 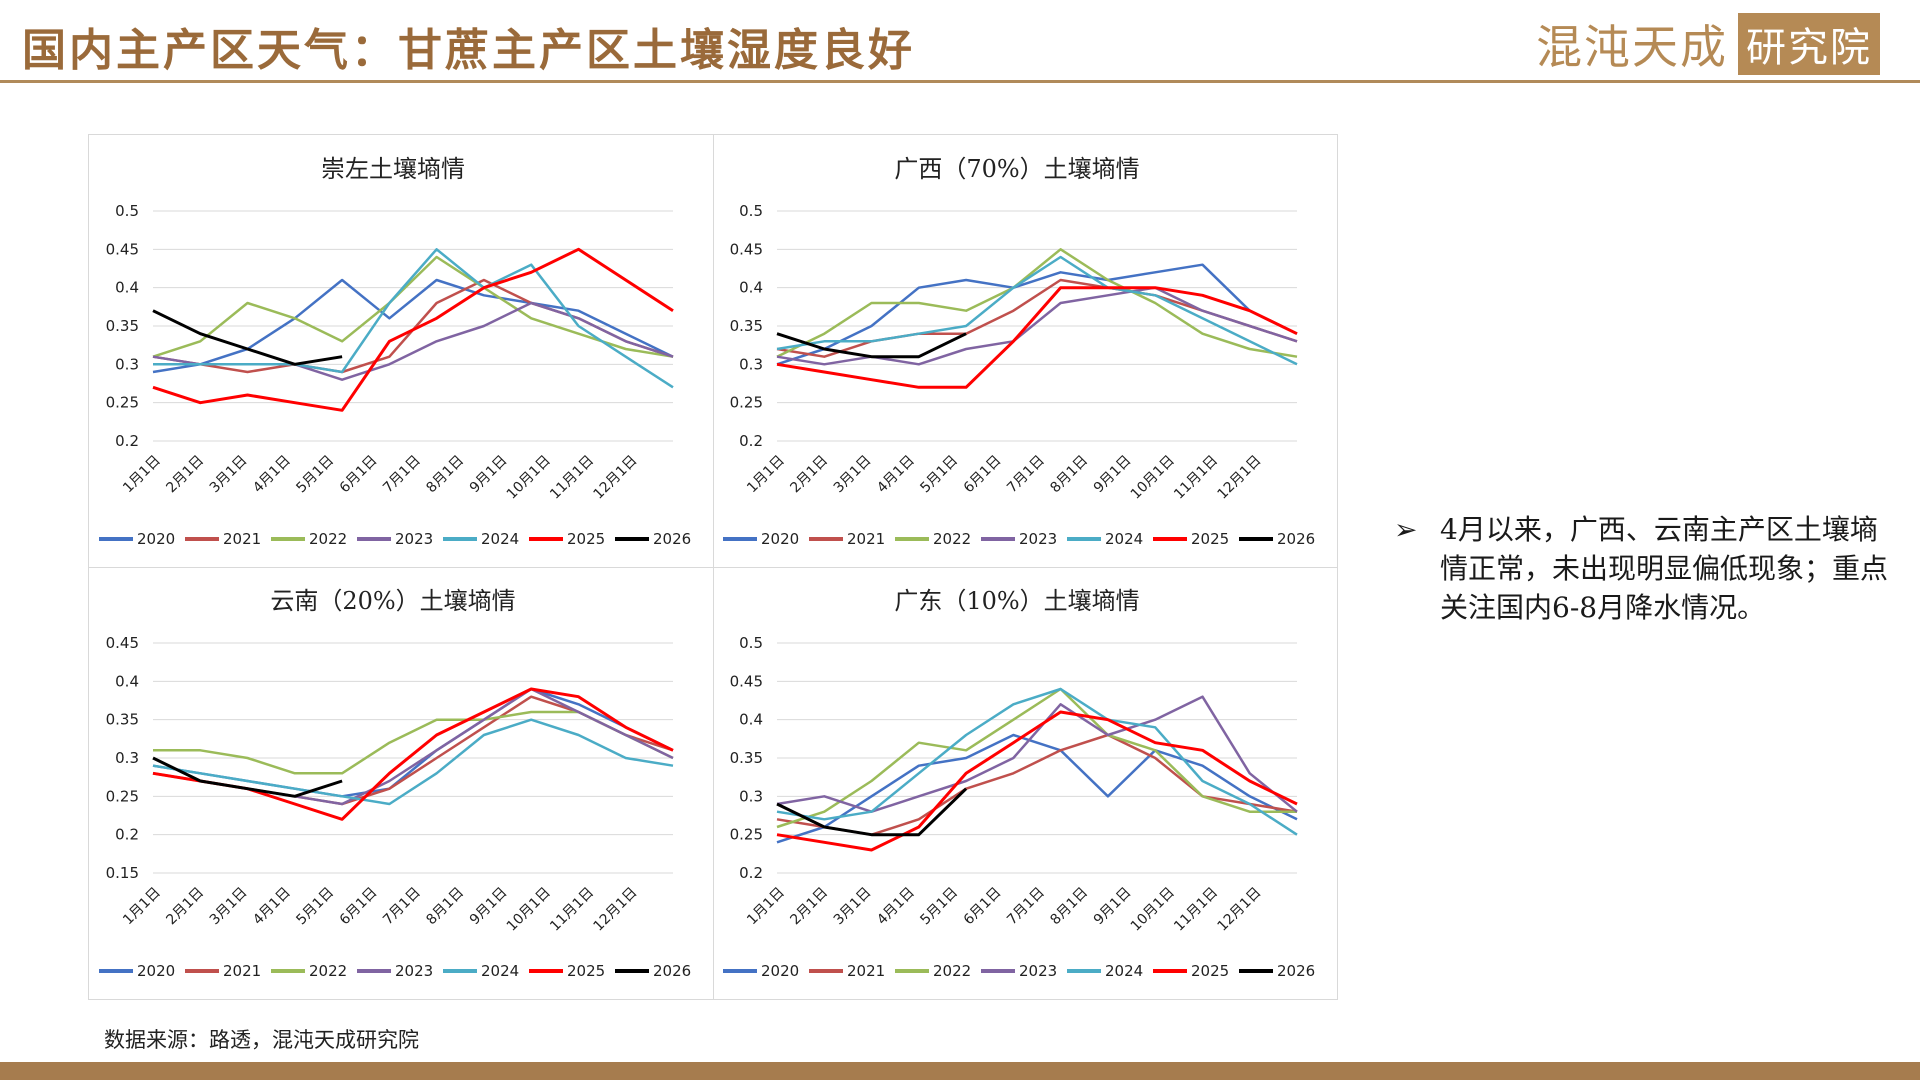 What do you see at coordinates (1809, 44) in the screenshot?
I see `brand-box: 研究院` at bounding box center [1809, 44].